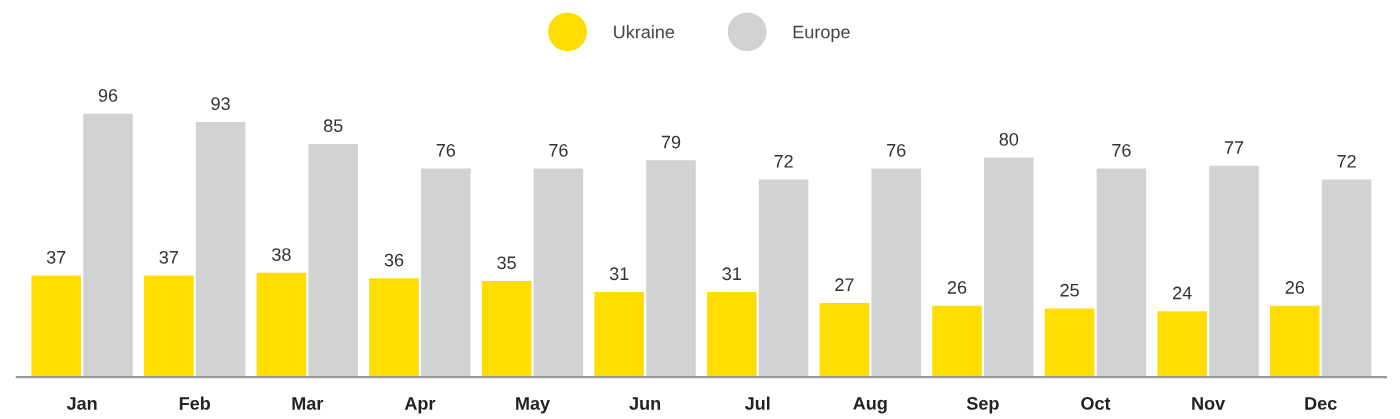 The width and height of the screenshot is (1400, 419). Describe the element at coordinates (844, 284) in the screenshot. I see `data-label: 27` at that location.